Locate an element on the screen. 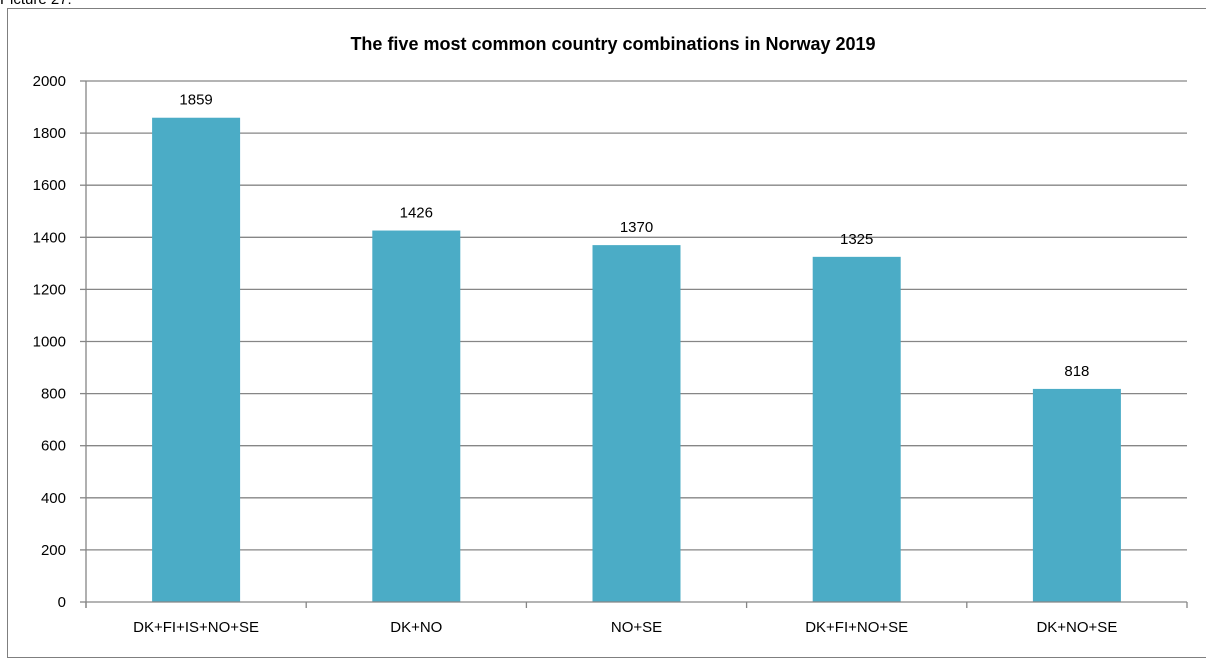 This screenshot has height=658, width=1206. y-tick-label: 1800 is located at coordinates (49, 133).